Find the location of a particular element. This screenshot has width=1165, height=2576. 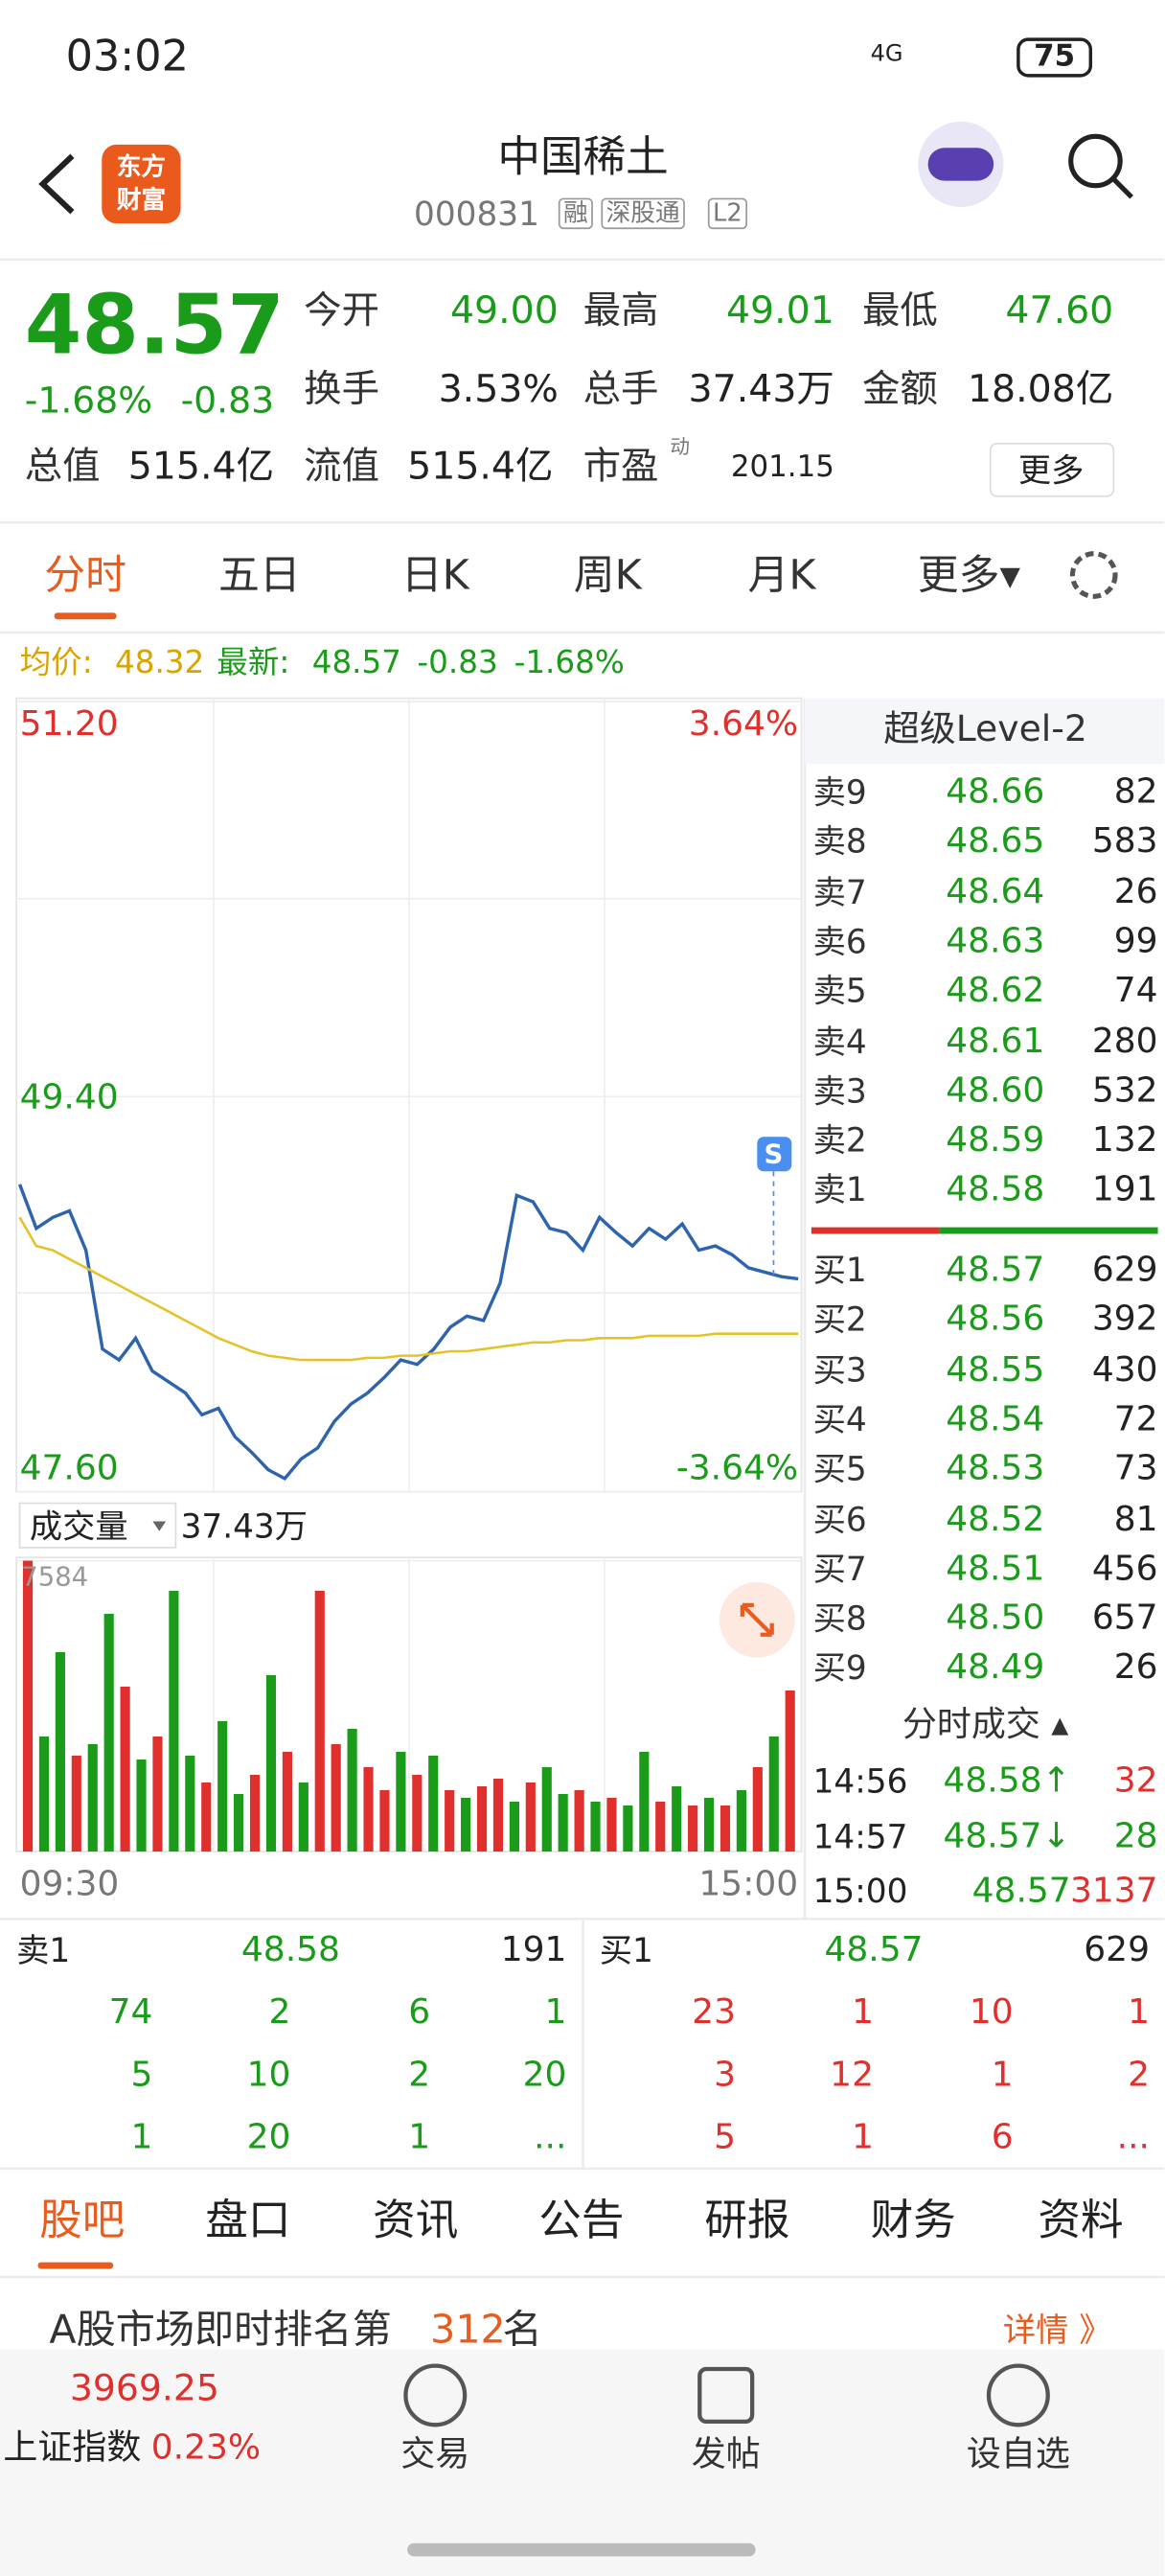

y-tick-label: 49.40 is located at coordinates (69, 1095).